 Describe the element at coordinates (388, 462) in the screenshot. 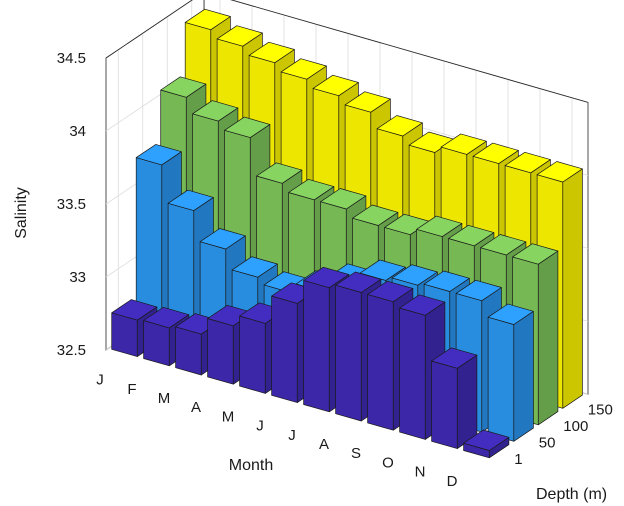

I see `month-tick-label: O` at that location.